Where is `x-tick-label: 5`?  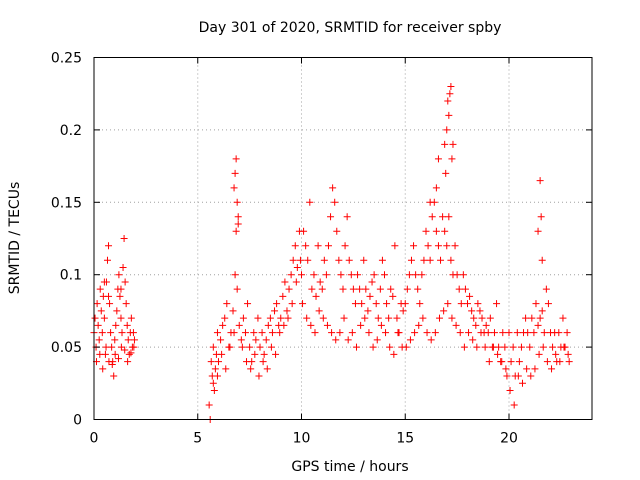 x-tick-label: 5 is located at coordinates (197, 439).